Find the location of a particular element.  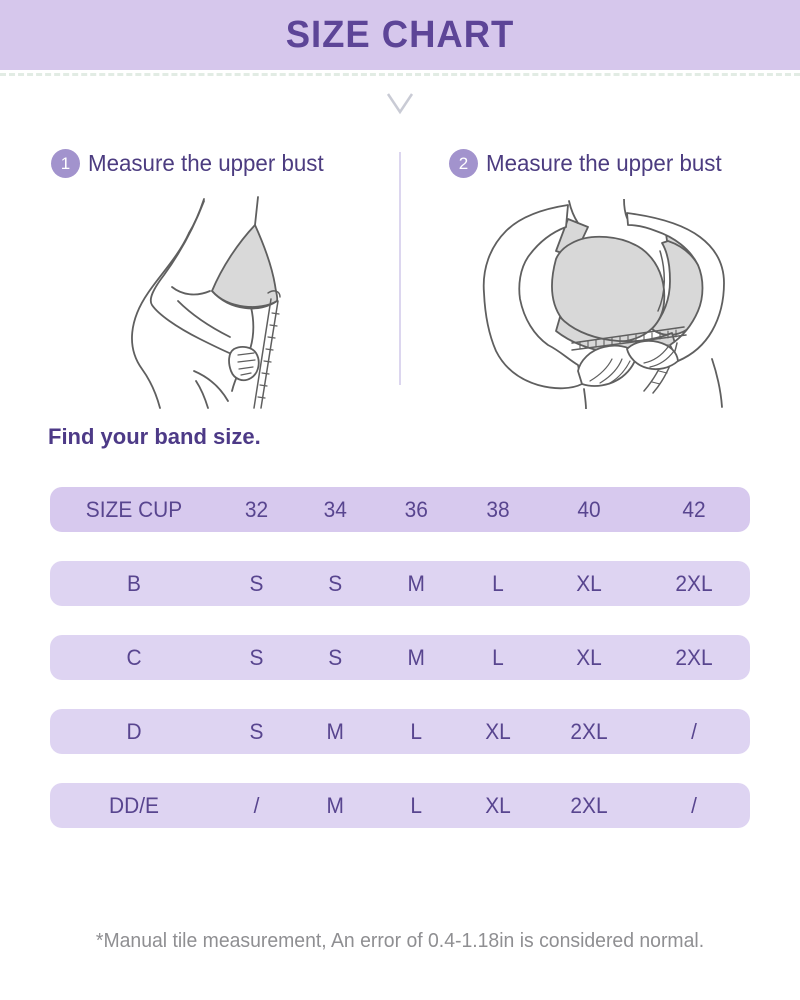

header-cell: 34 is located at coordinates (335, 509).